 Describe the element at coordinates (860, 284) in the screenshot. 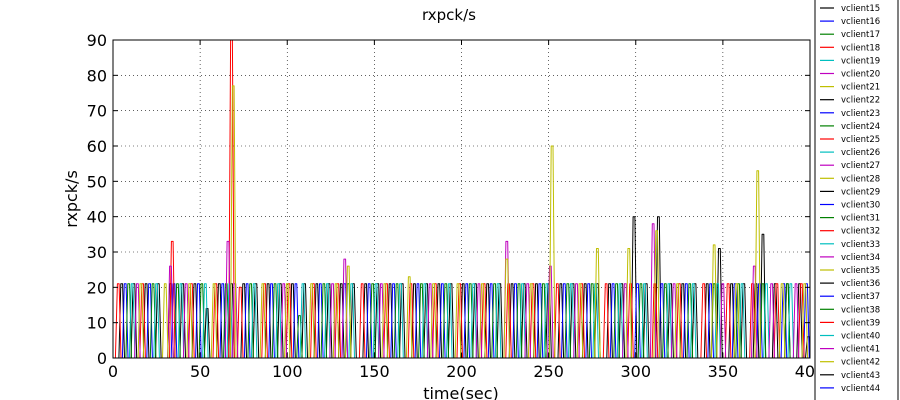

I see `legend-label: vclient36` at that location.